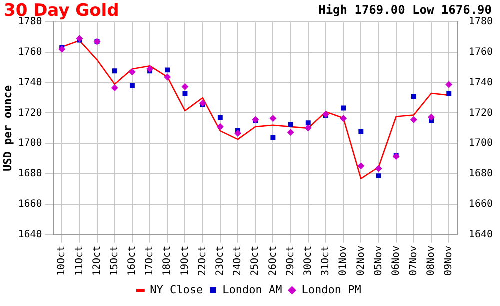 The width and height of the screenshot is (500, 306). What do you see at coordinates (290, 261) in the screenshot?
I see `x-tick-label: 29Oct` at bounding box center [290, 261].